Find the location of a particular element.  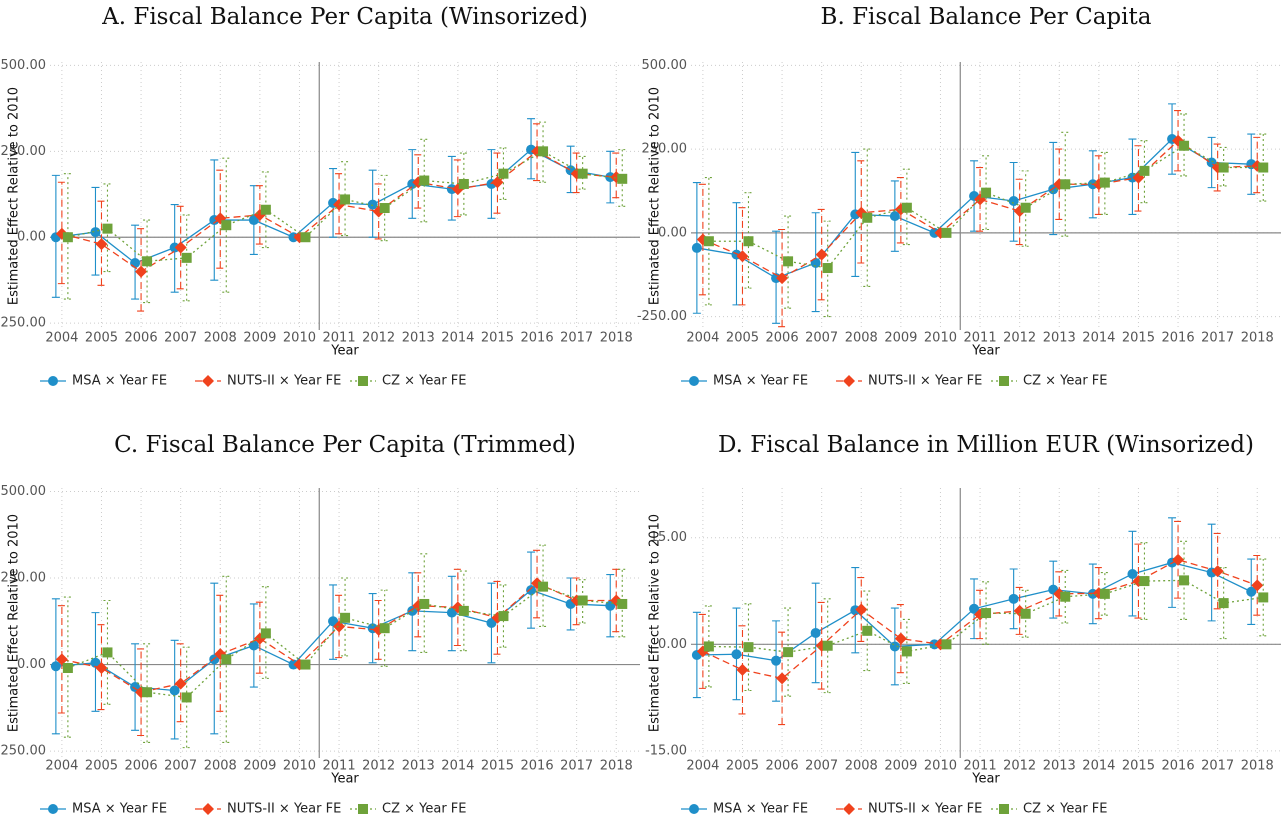

x-tick-label: 2014 is located at coordinates (457, 338).